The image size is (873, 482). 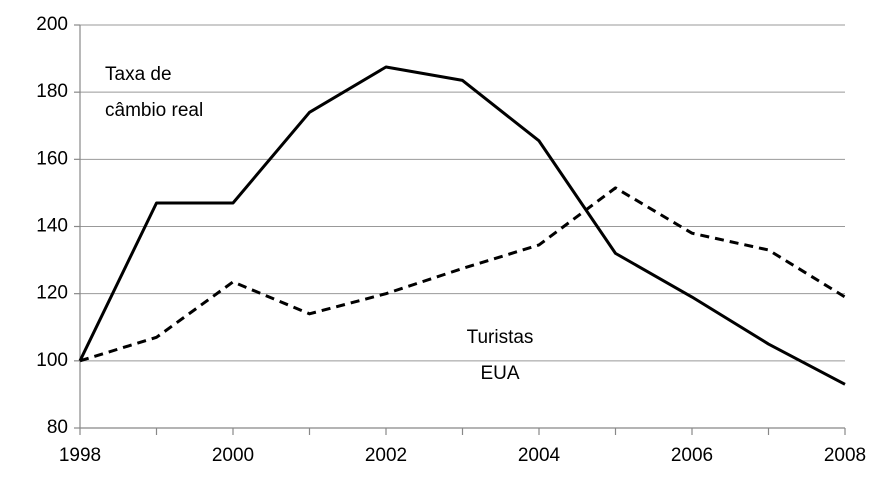 I want to click on annotation: câmbio real, so click(x=154, y=110).